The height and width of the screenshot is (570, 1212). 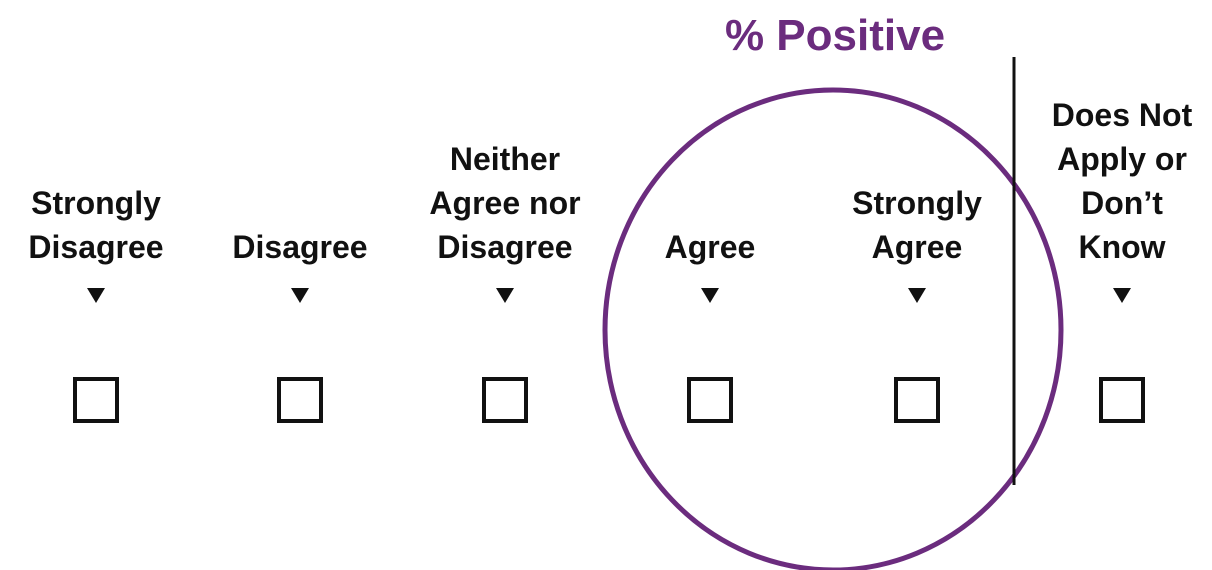 I want to click on option-label: Apply or, so click(x=1122, y=159).